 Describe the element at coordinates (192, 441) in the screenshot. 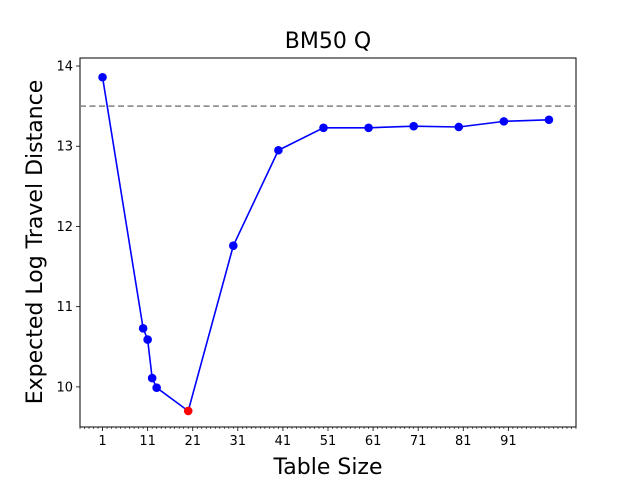

I see `x-tick-label: 21` at that location.